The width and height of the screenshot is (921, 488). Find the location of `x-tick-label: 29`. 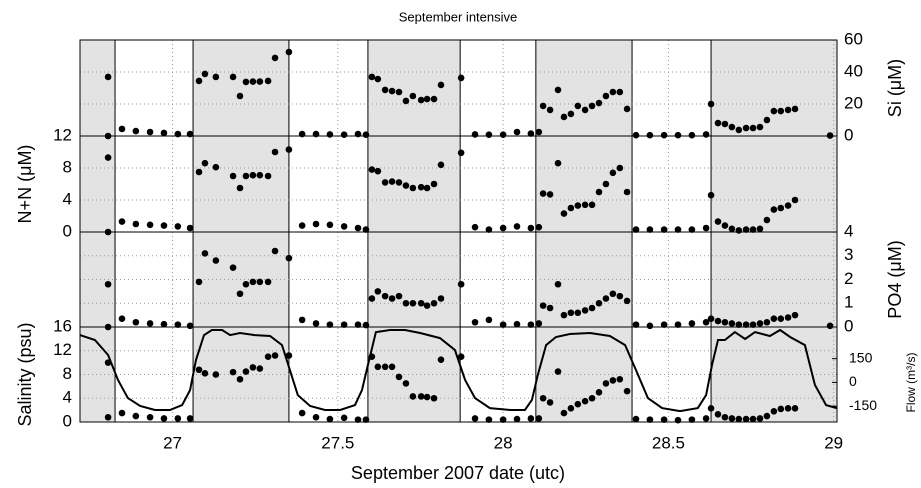

x-tick-label: 29 is located at coordinates (833, 442).